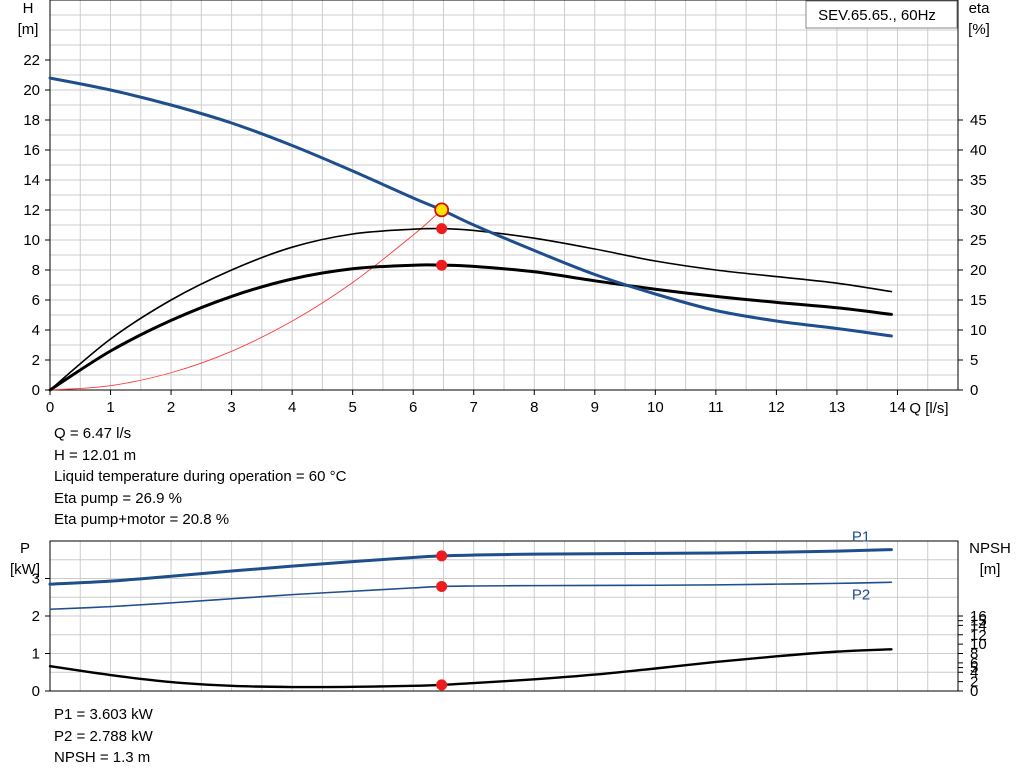 The image size is (1024, 781). I want to click on y-left-tick-label: 3, so click(36, 579).